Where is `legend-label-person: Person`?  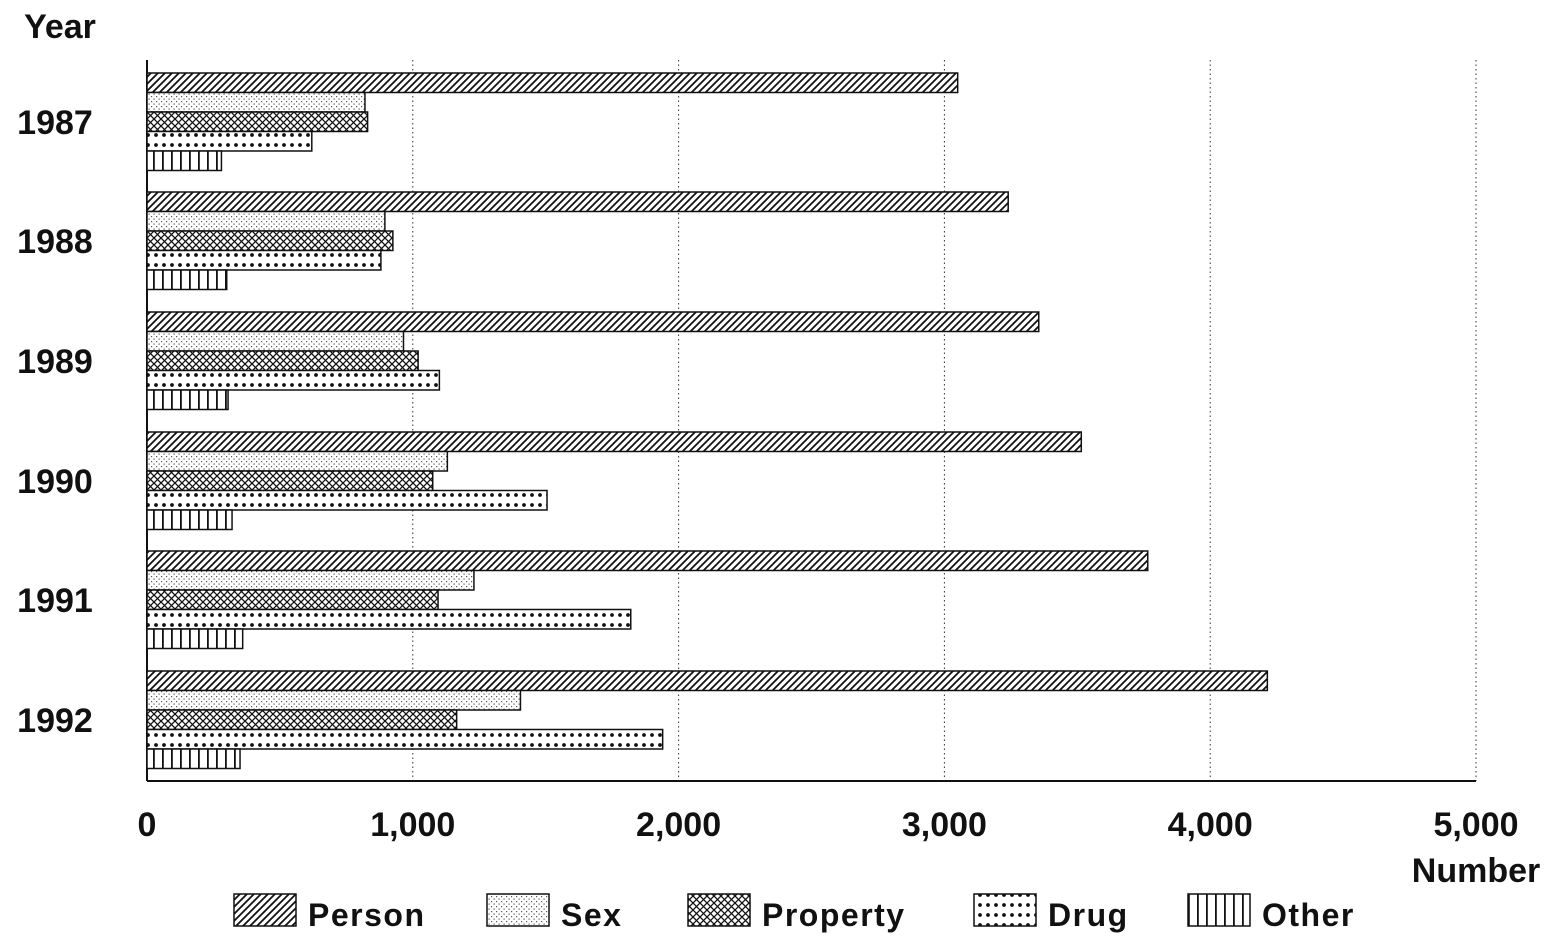
legend-label-person: Person is located at coordinates (366, 915).